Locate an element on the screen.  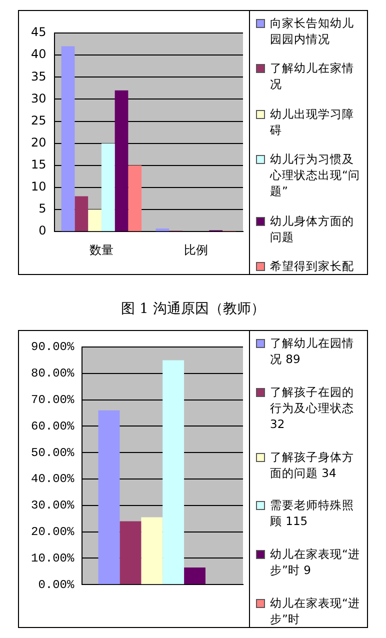
legend-label: 幼儿出现学习障碍 is located at coordinates (312, 122).